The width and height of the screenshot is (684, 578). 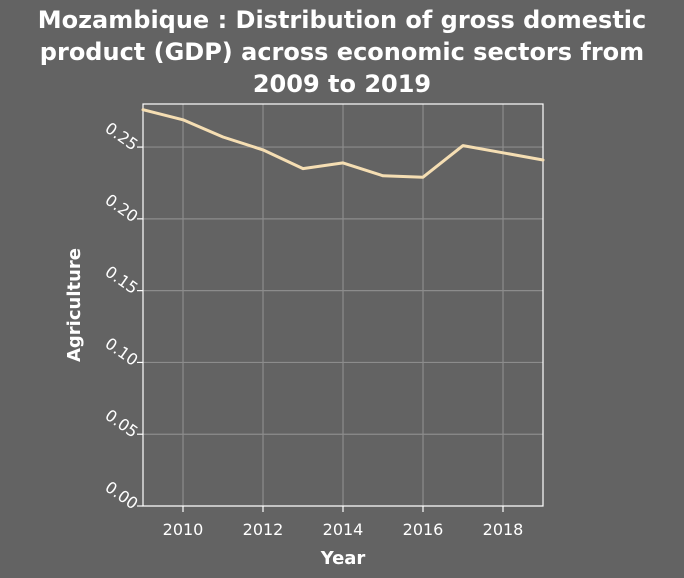 I want to click on x-axis-ticks: 2010 2012 2014 2016 2018, so click(x=343, y=522).